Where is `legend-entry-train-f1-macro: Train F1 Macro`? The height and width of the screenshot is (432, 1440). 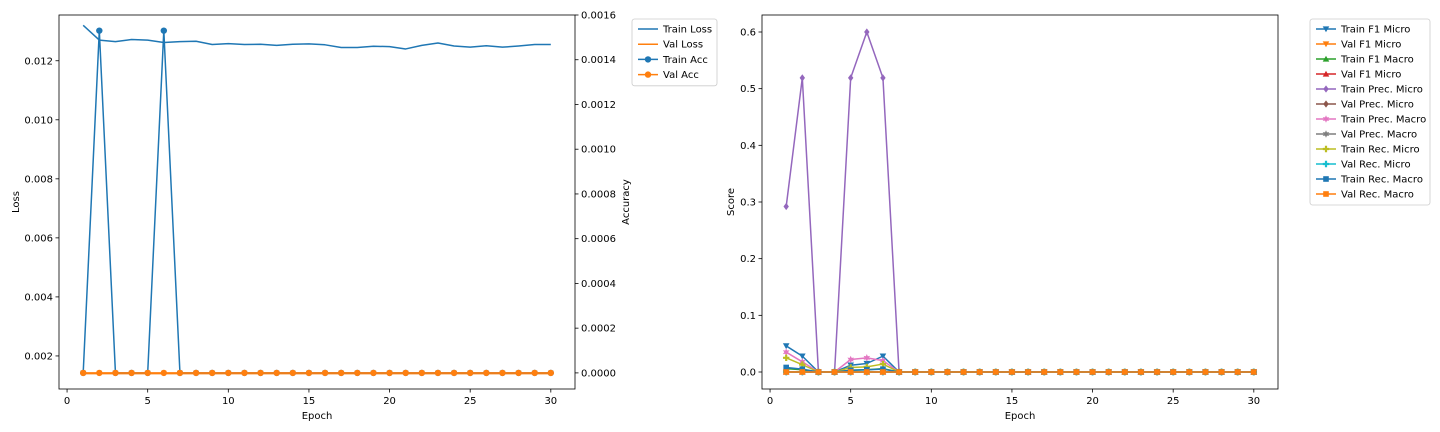 legend-entry-train-f1-macro: Train F1 Macro is located at coordinates (1365, 60).